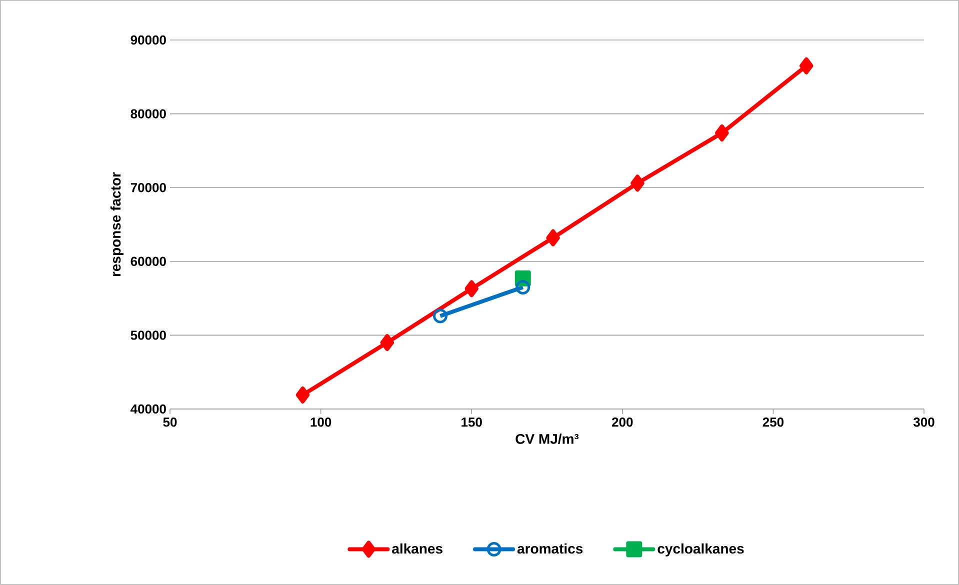 The image size is (959, 585). I want to click on y-tick-label: 80000, so click(148, 113).